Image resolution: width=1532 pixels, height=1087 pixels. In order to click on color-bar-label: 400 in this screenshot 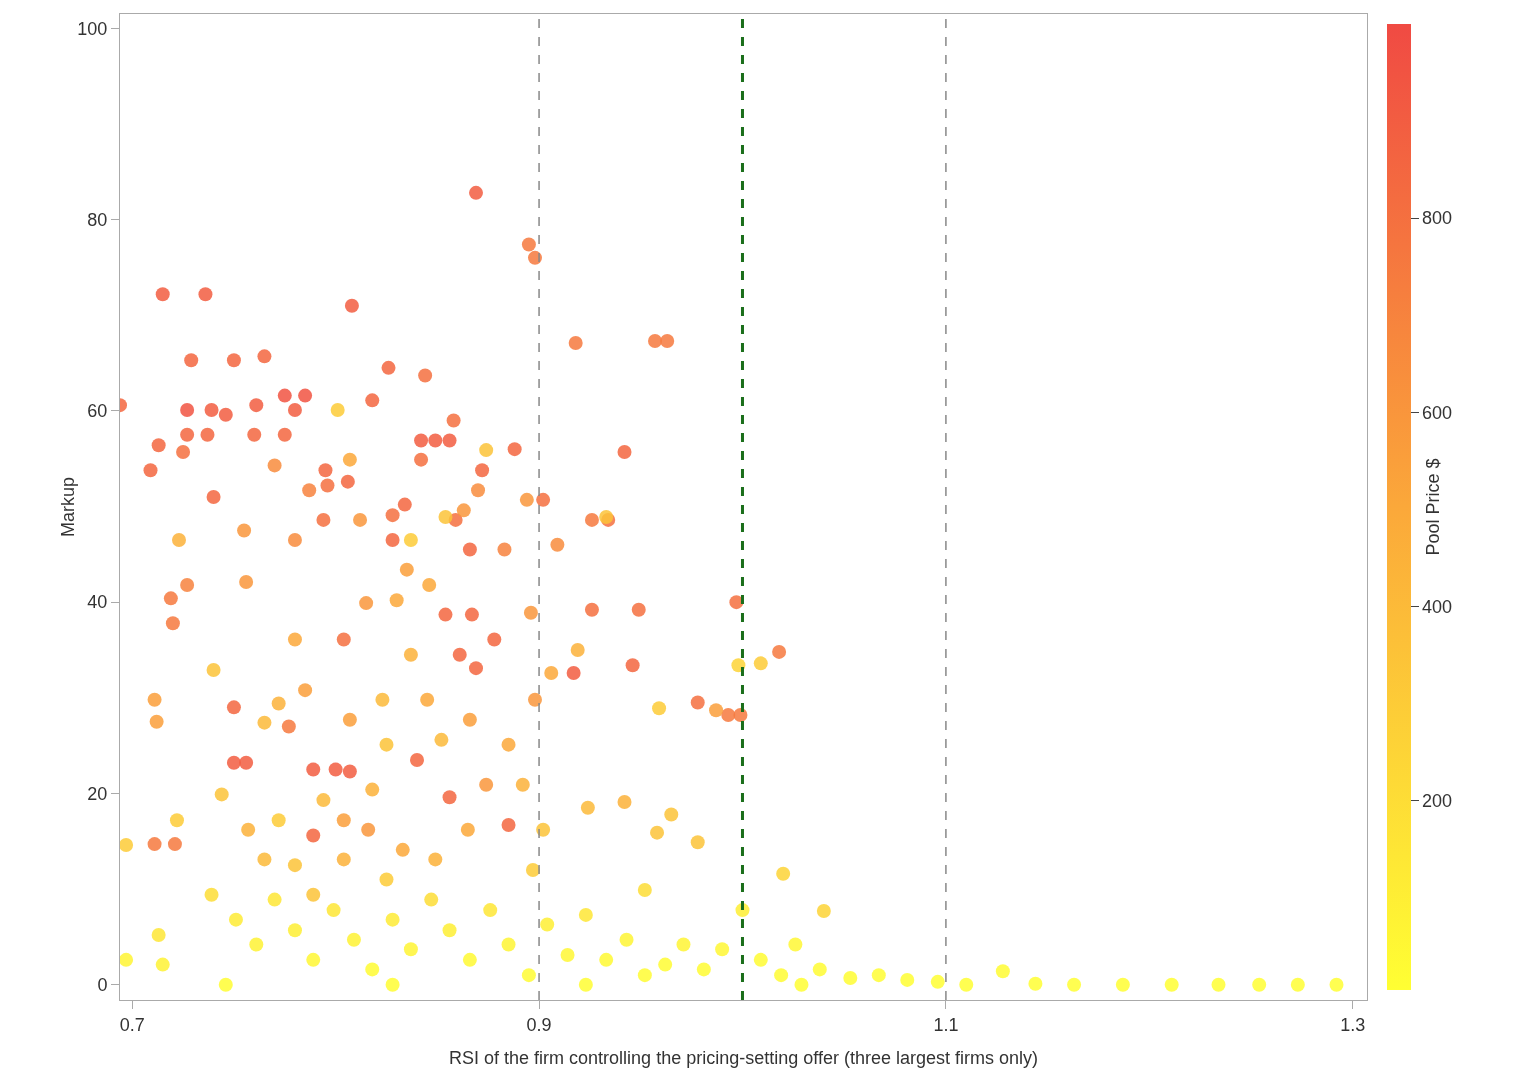, I will do `click(1437, 606)`.